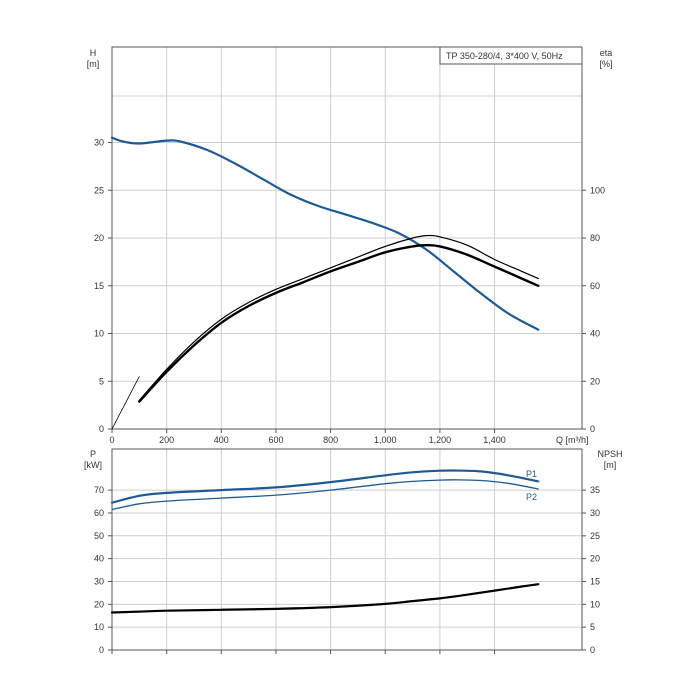 Image resolution: width=700 pixels, height=700 pixels. What do you see at coordinates (125, 403) in the screenshot?
I see `start-segment` at bounding box center [125, 403].